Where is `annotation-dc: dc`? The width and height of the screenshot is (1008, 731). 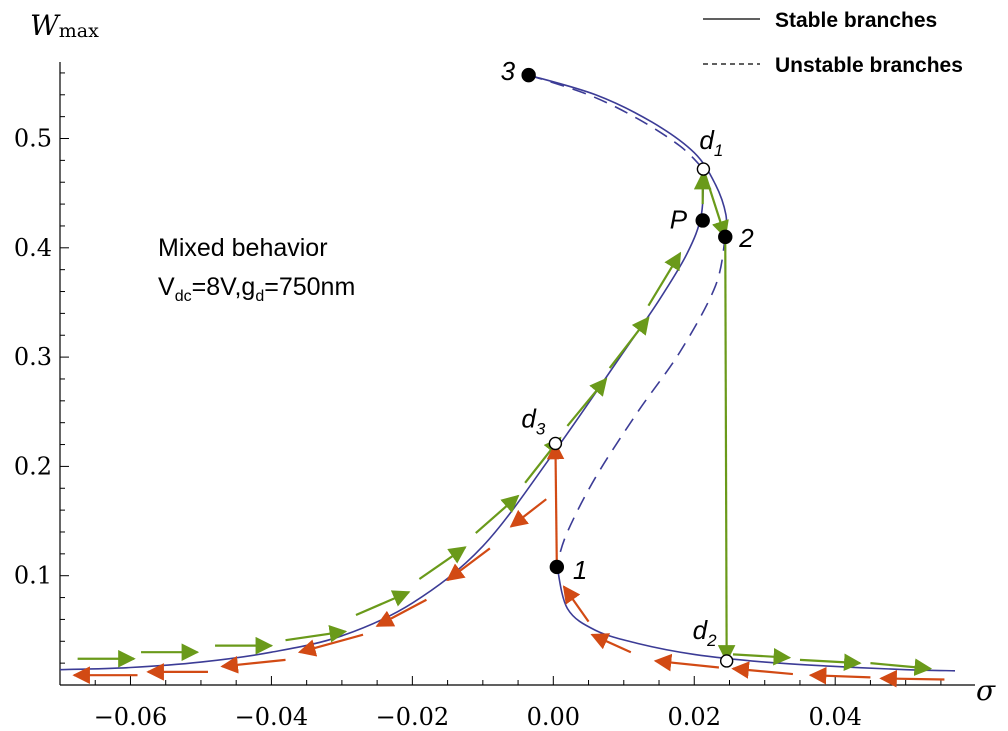 annotation-dc: dc is located at coordinates (183, 296).